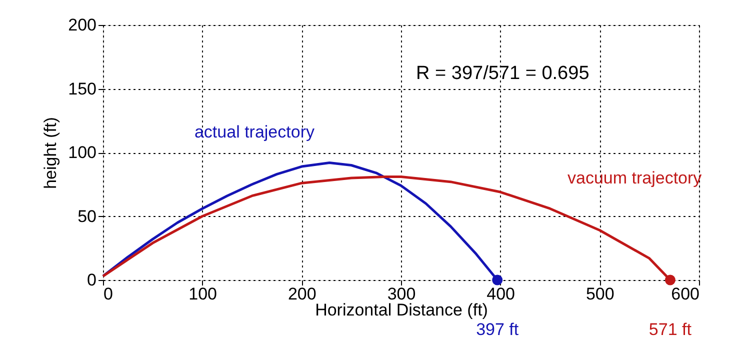  I want to click on x-tick-label: 0, so click(108, 294).